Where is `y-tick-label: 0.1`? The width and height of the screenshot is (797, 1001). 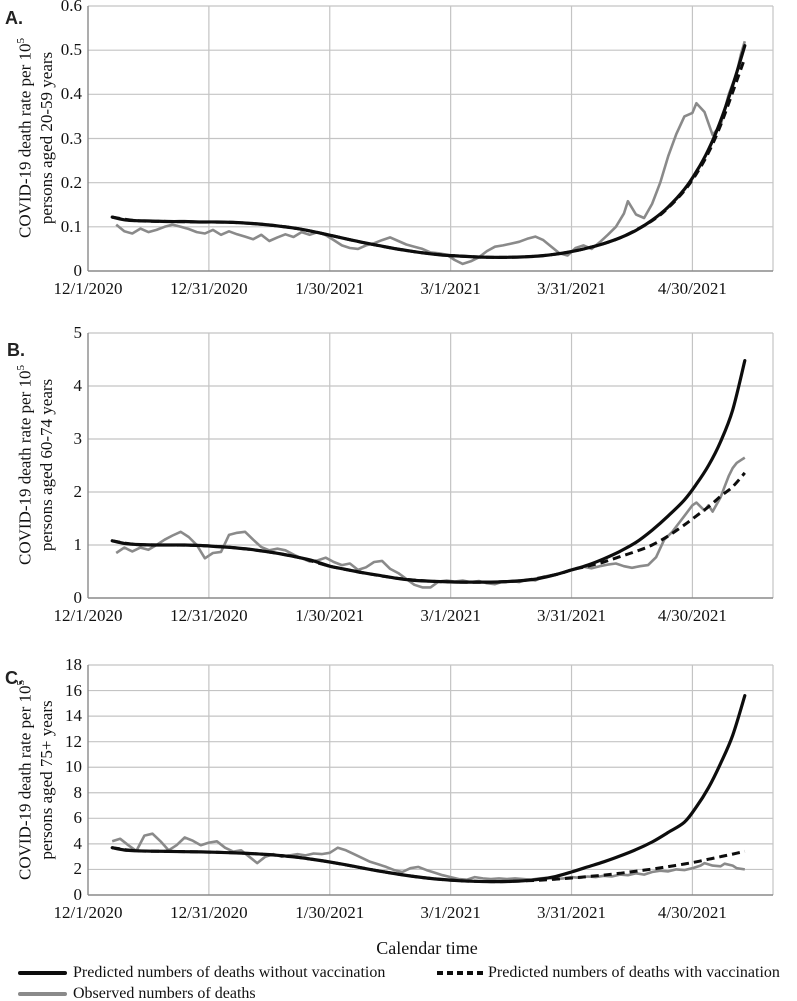
y-tick-label: 0.1 is located at coordinates (71, 226).